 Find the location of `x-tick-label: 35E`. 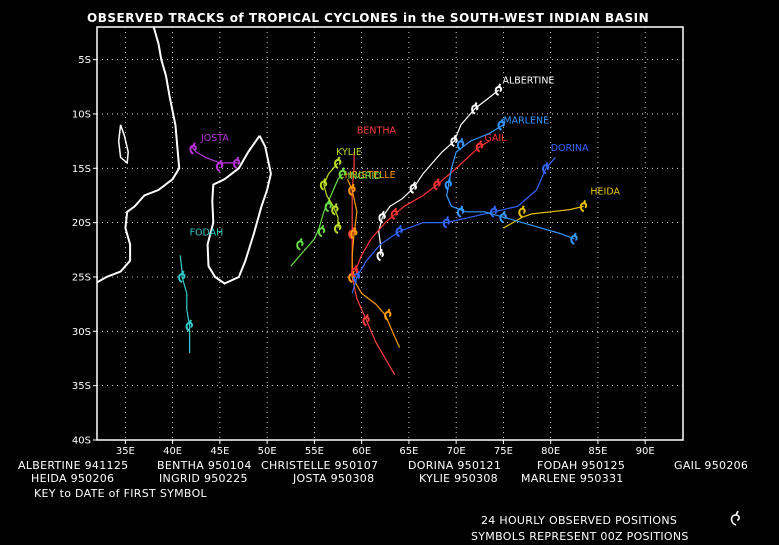

x-tick-label: 35E is located at coordinates (125, 451).